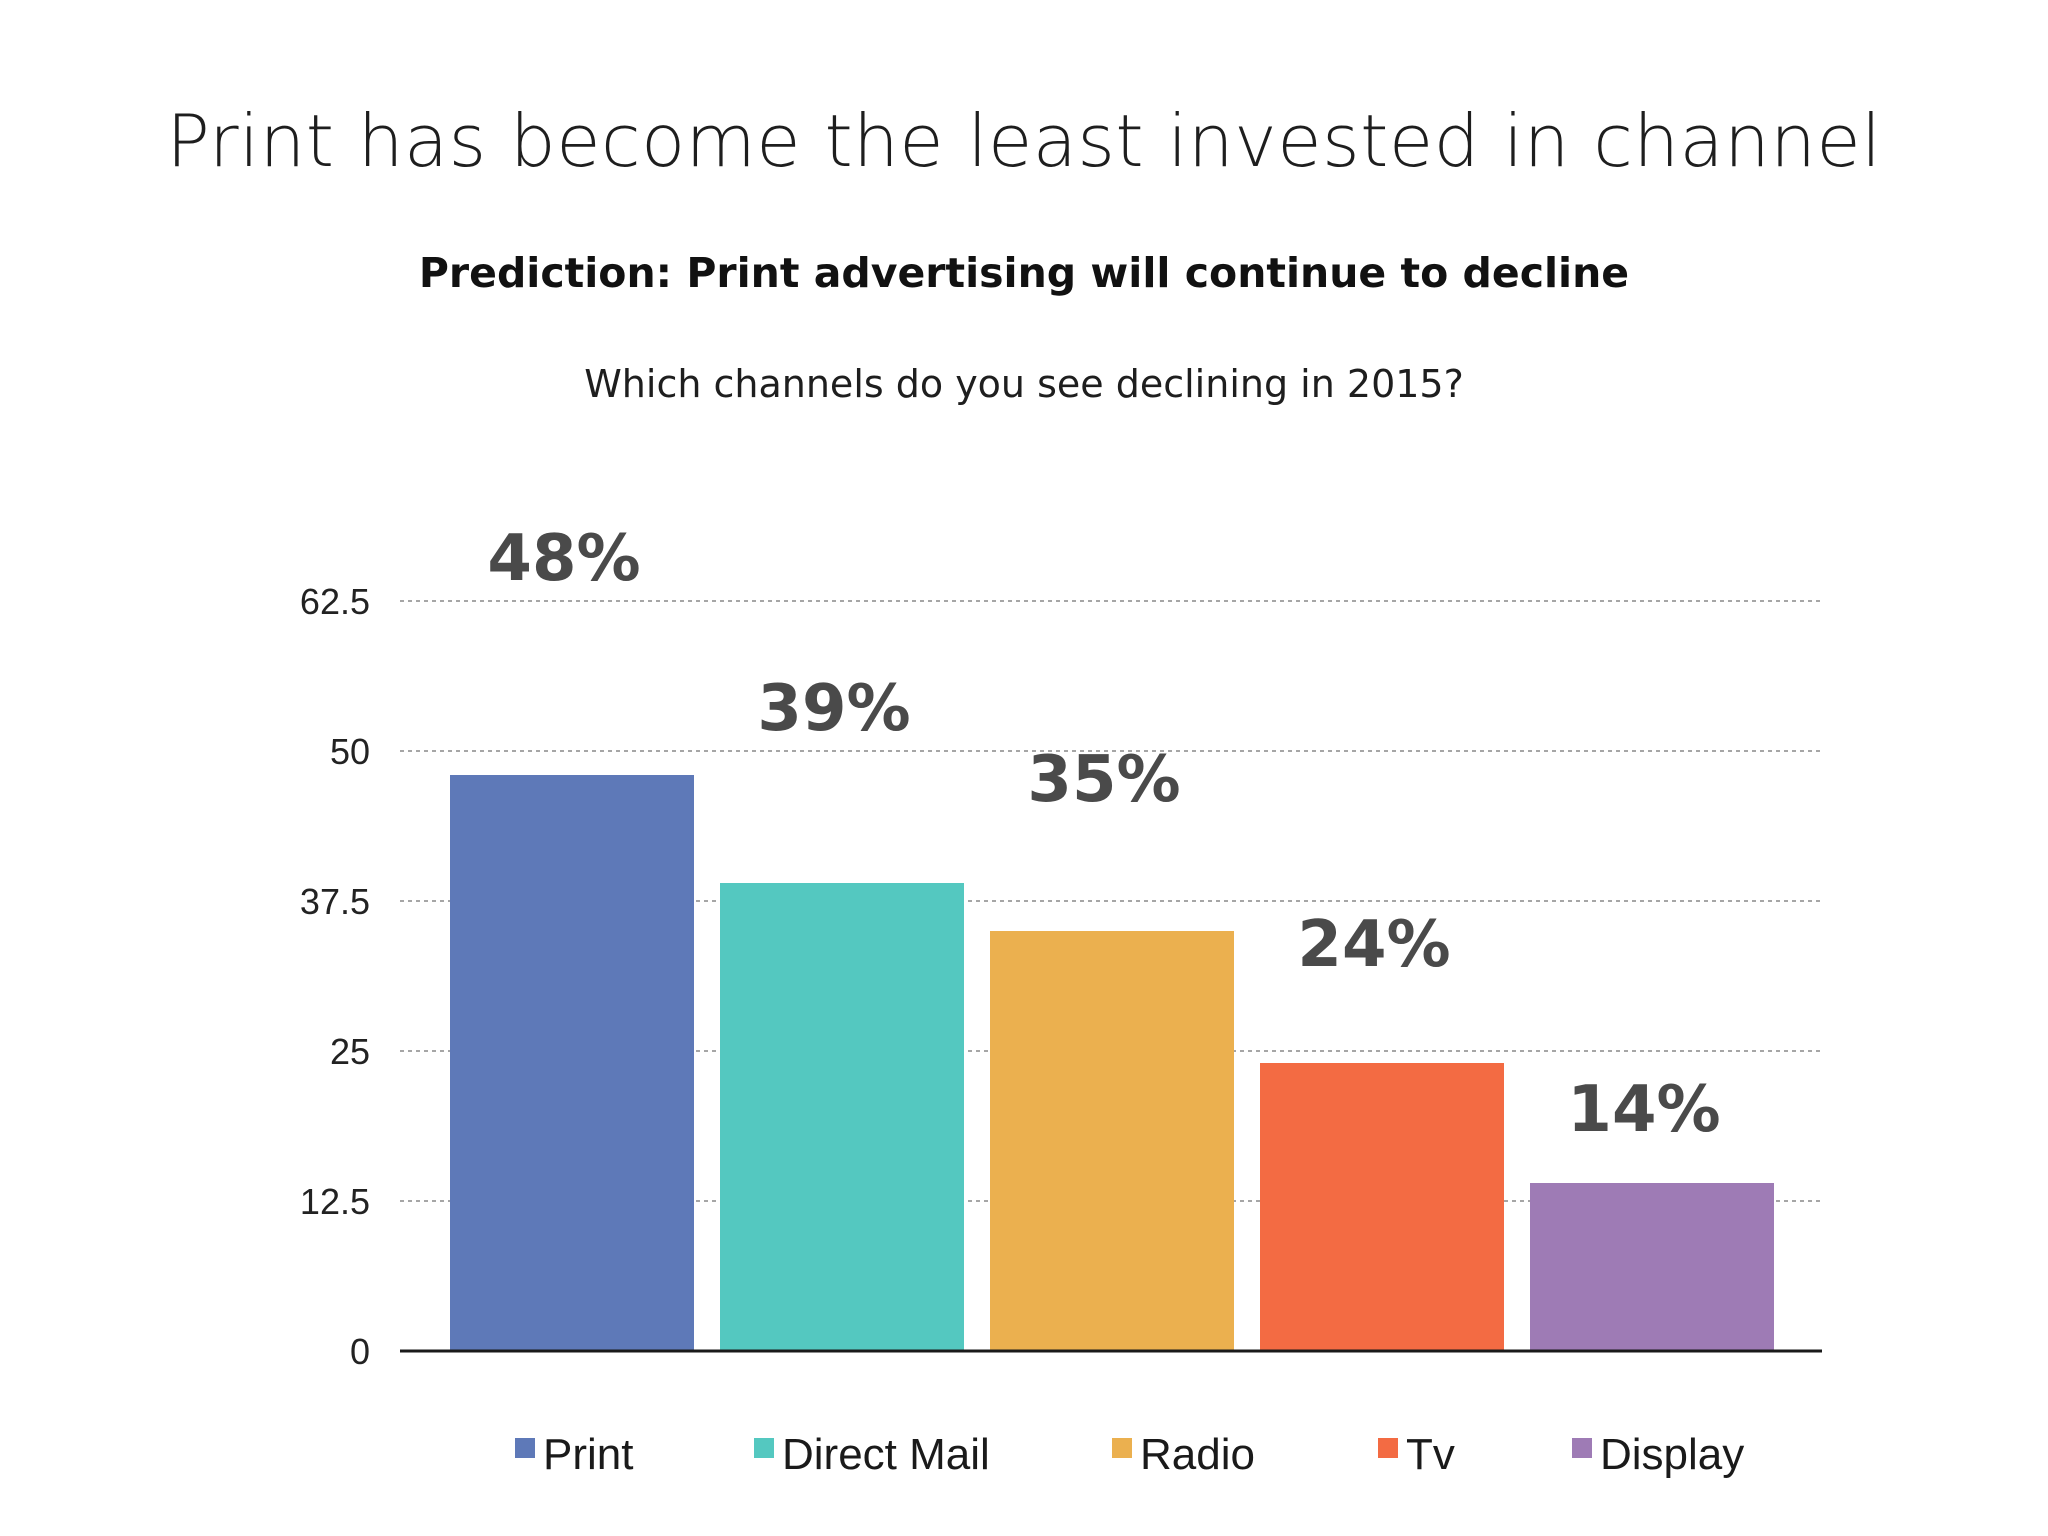 The height and width of the screenshot is (1536, 2048). I want to click on bar-print, so click(572, 1063).